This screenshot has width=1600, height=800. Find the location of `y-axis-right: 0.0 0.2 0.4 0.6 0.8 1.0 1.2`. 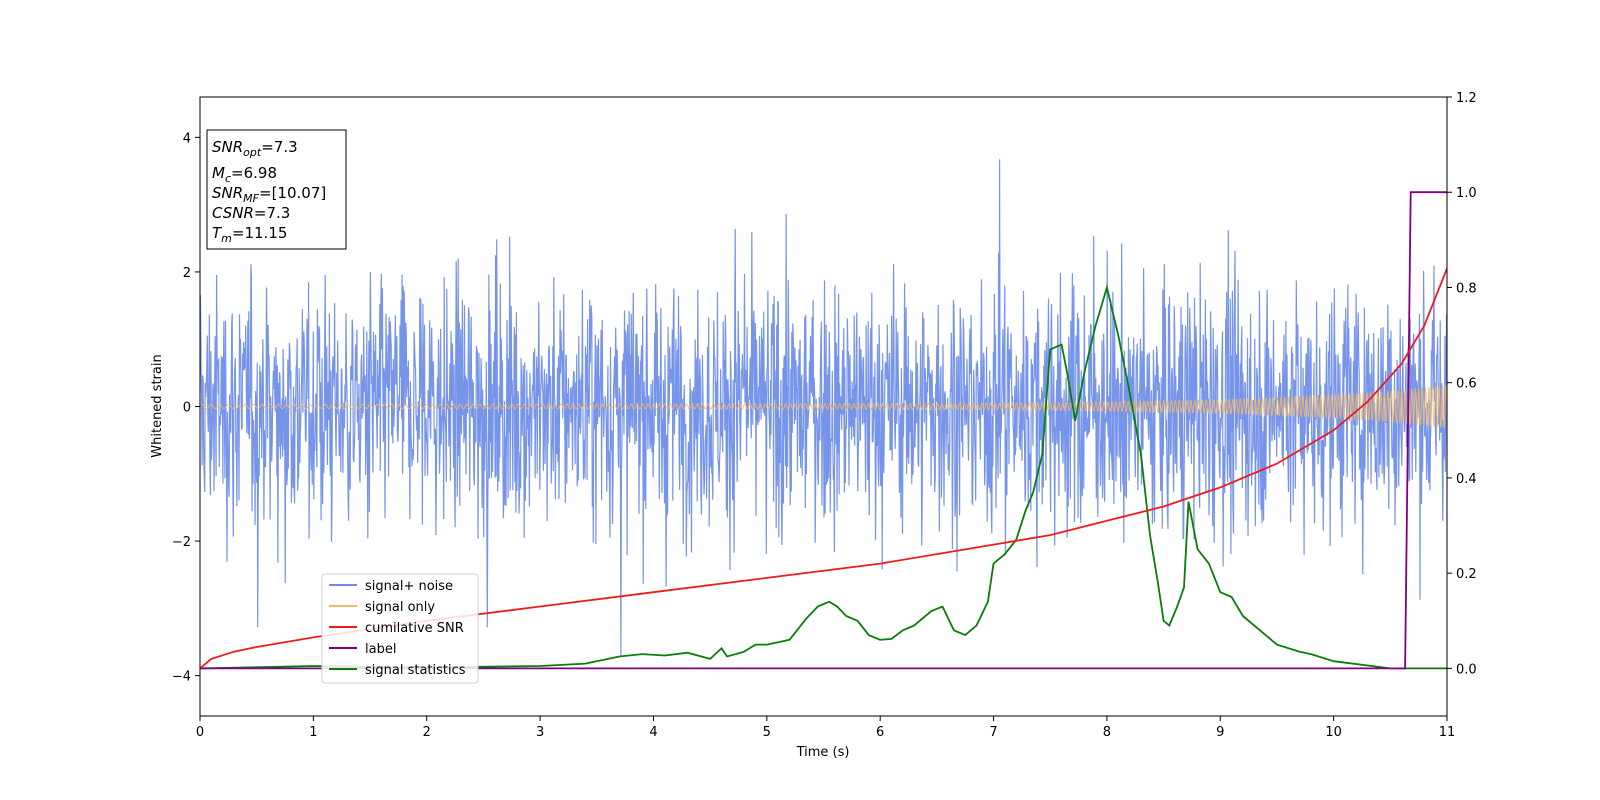

y-axis-right: 0.0 0.2 0.4 0.6 0.8 1.0 1.2 is located at coordinates (1462, 384).